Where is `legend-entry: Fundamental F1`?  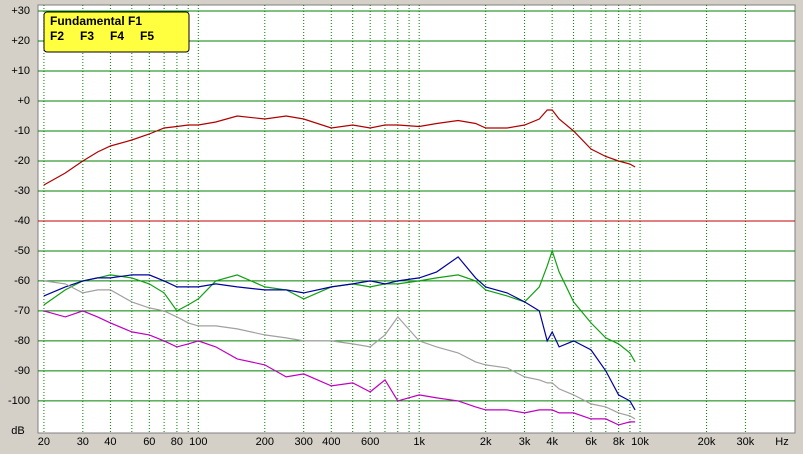 legend-entry: Fundamental F1 is located at coordinates (96, 21).